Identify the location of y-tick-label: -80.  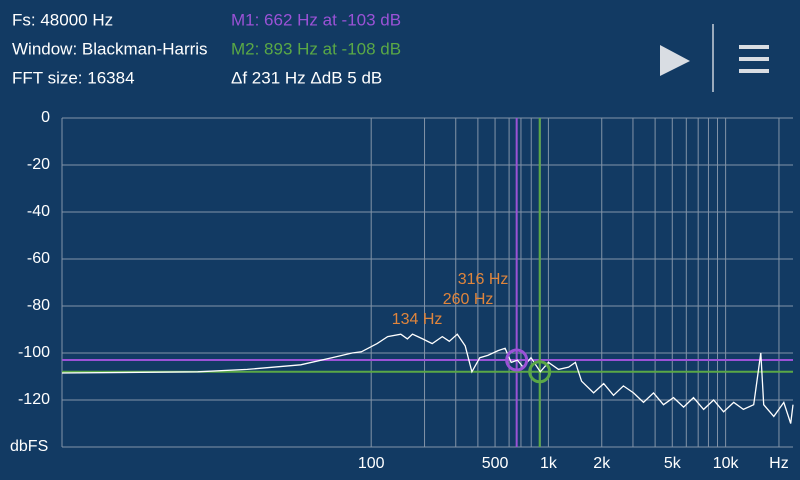
(38, 305).